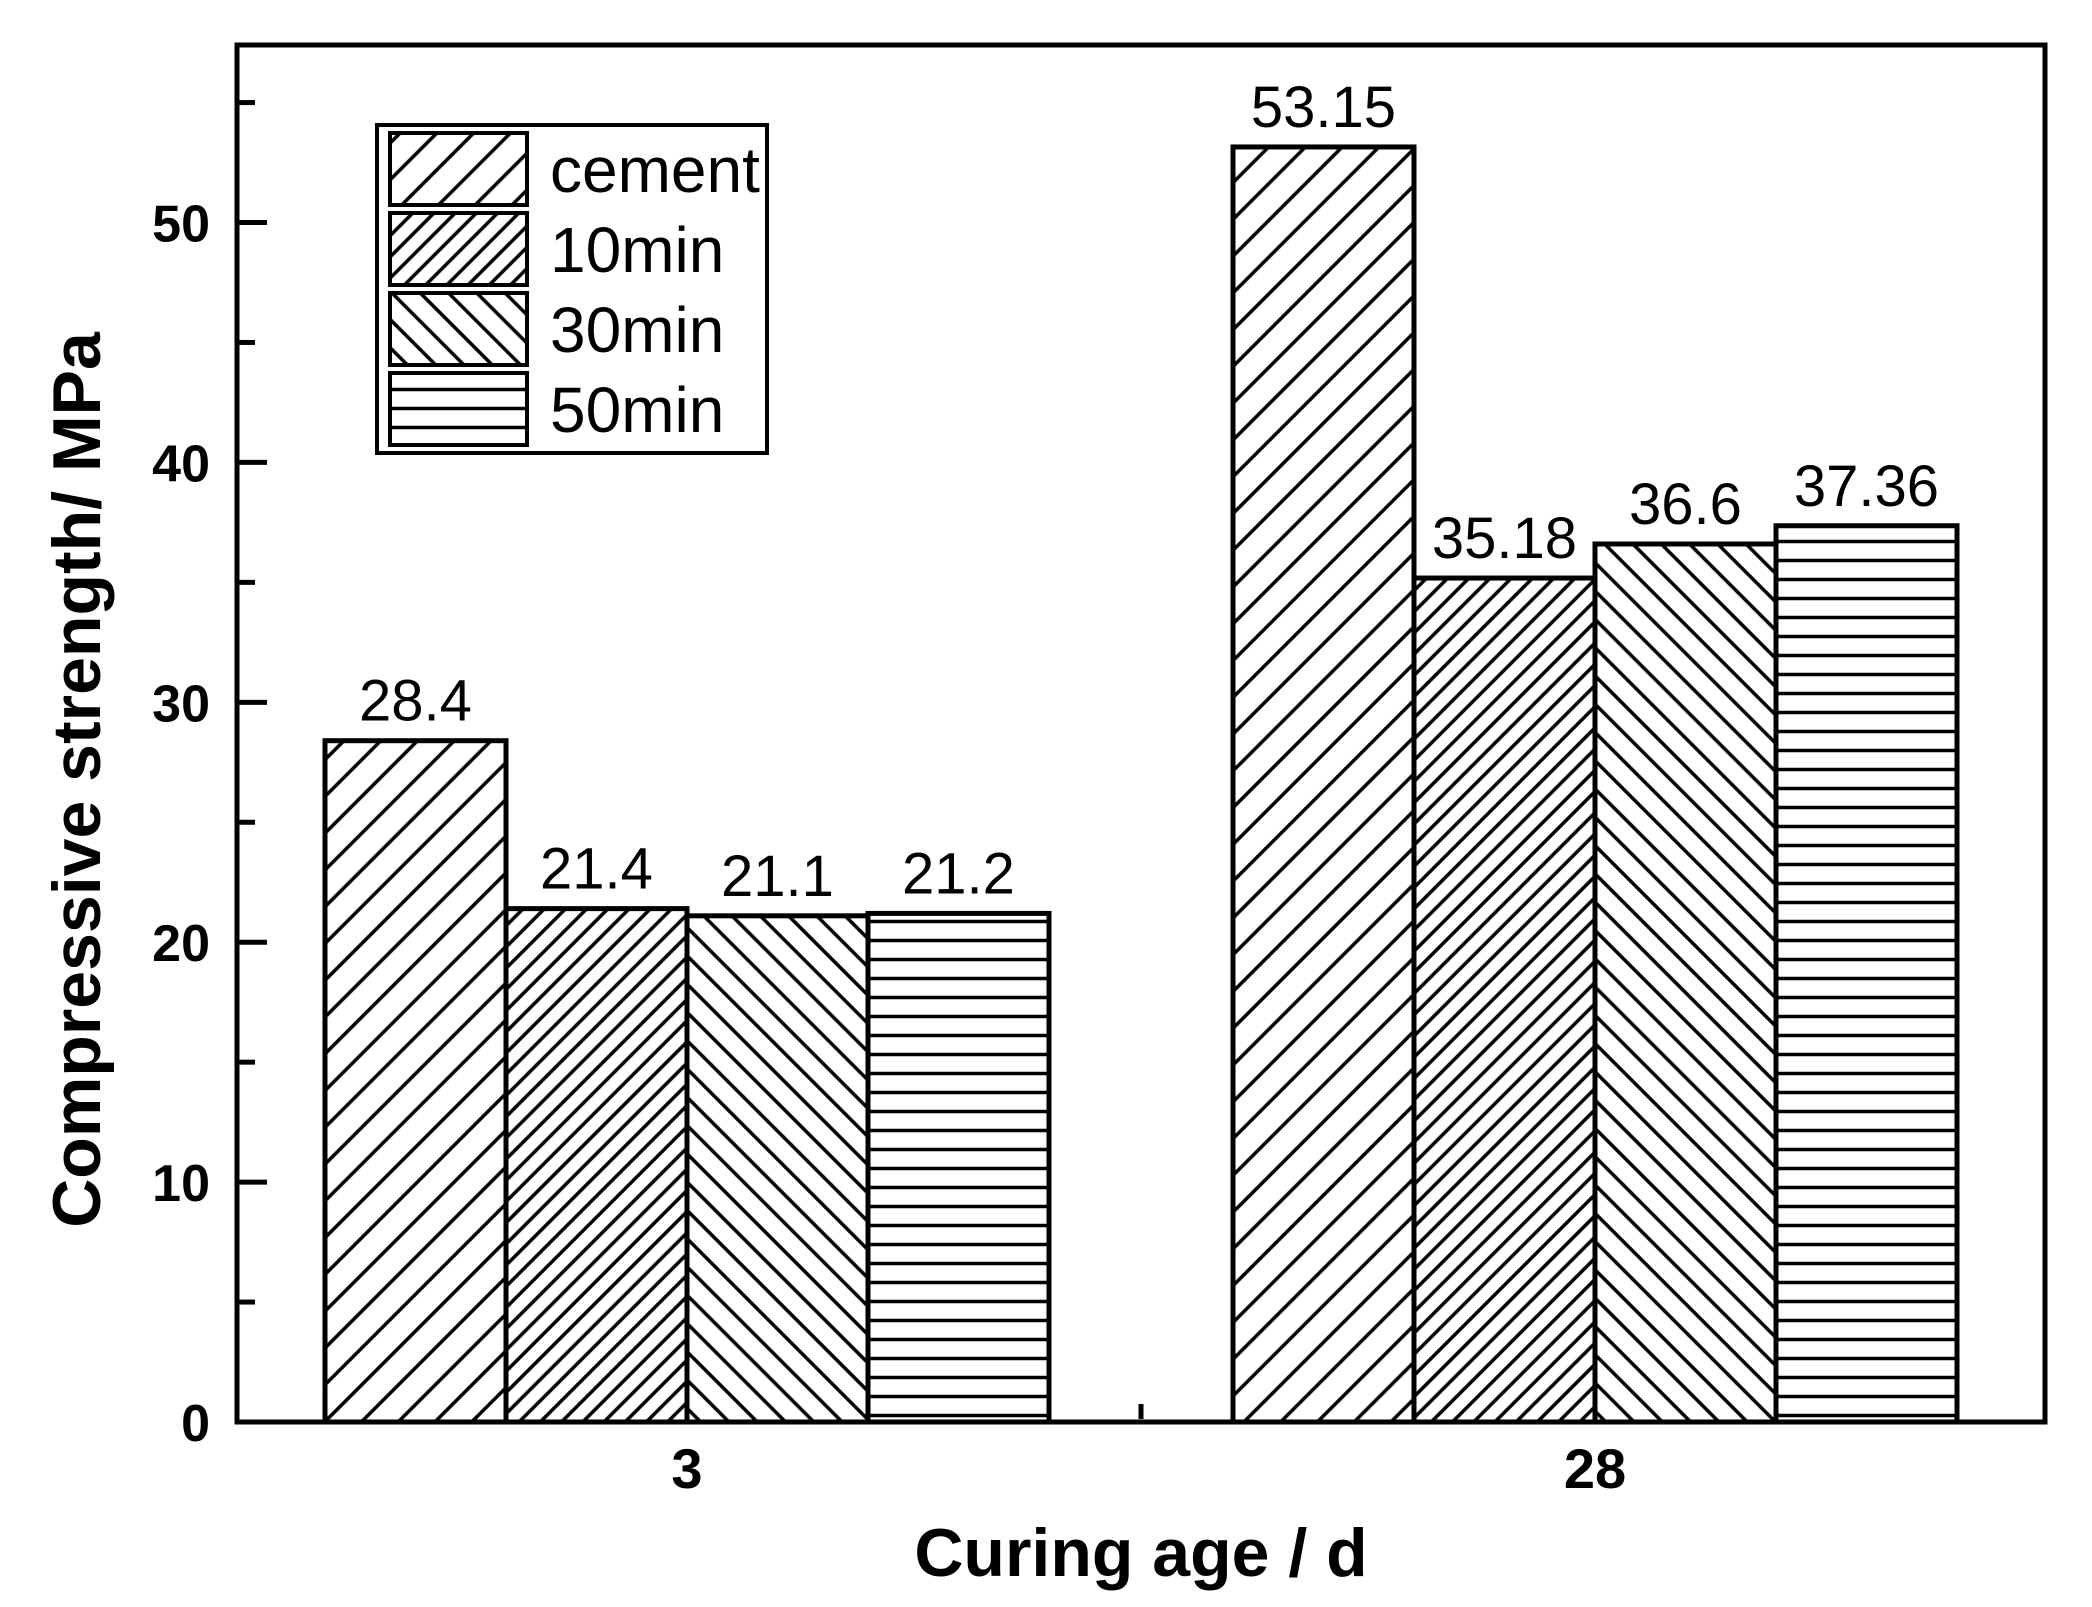 Image resolution: width=2092 pixels, height=1607 pixels. What do you see at coordinates (1140, 1553) in the screenshot?
I see `x-axis-title: Curing age / d` at bounding box center [1140, 1553].